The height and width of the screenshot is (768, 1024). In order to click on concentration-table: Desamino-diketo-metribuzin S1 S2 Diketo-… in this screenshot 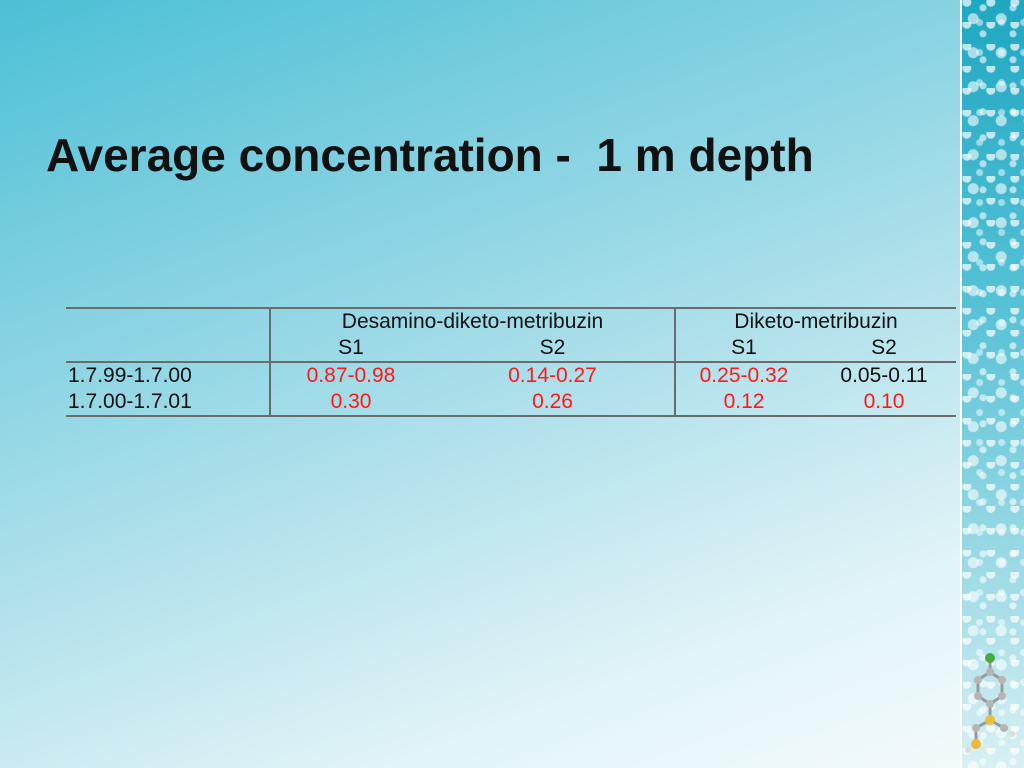, I will do `click(511, 362)`.